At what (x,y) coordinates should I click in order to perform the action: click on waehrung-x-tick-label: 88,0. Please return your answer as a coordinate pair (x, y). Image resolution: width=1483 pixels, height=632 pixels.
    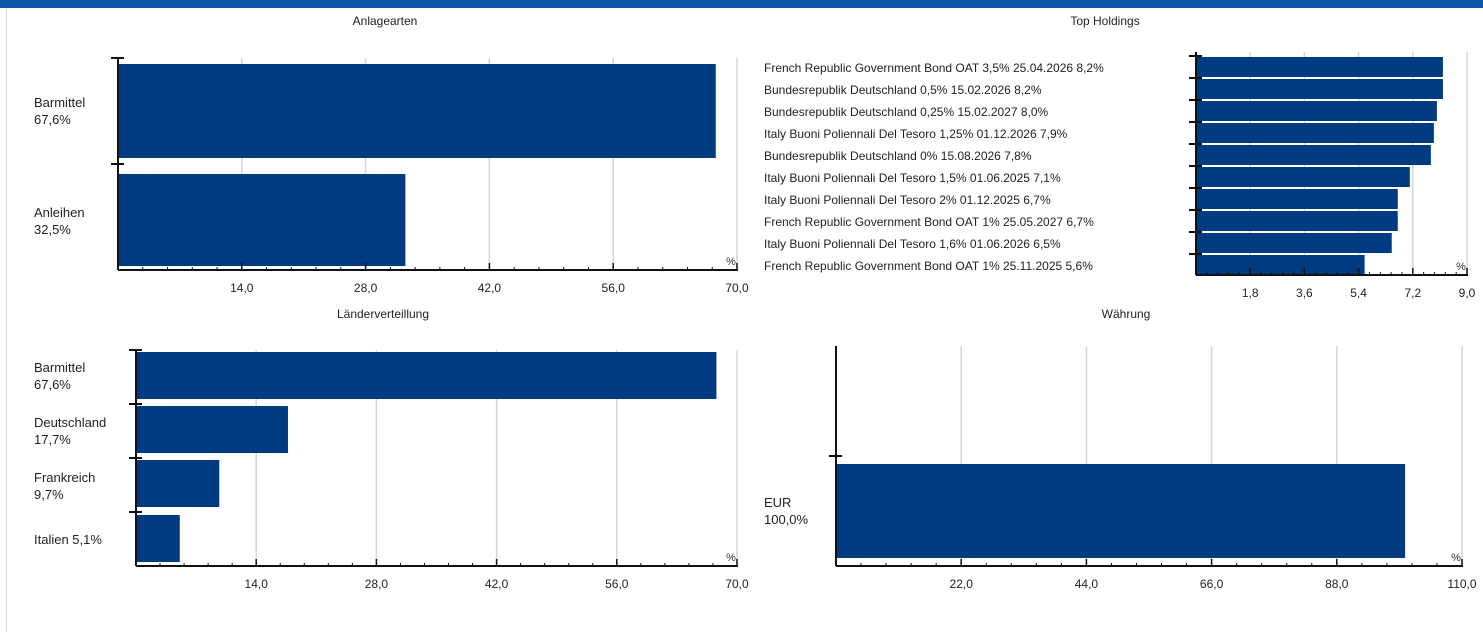
    Looking at the image, I should click on (1337, 584).